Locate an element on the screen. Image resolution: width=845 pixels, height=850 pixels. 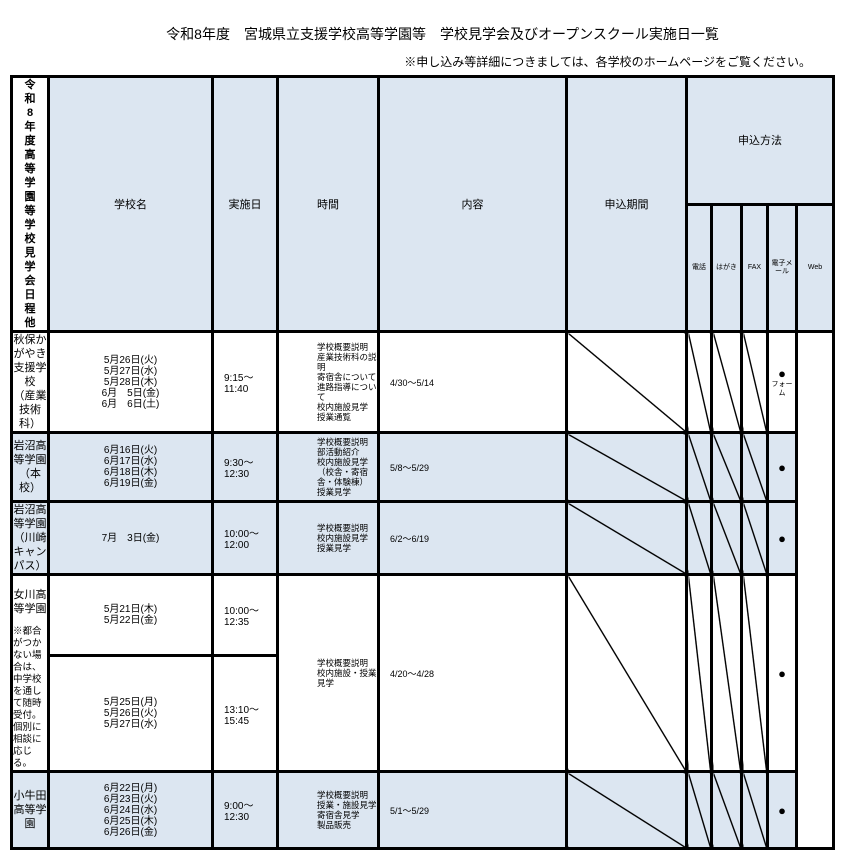
school-subname: （産業技術科） is located at coordinates (30, 410).